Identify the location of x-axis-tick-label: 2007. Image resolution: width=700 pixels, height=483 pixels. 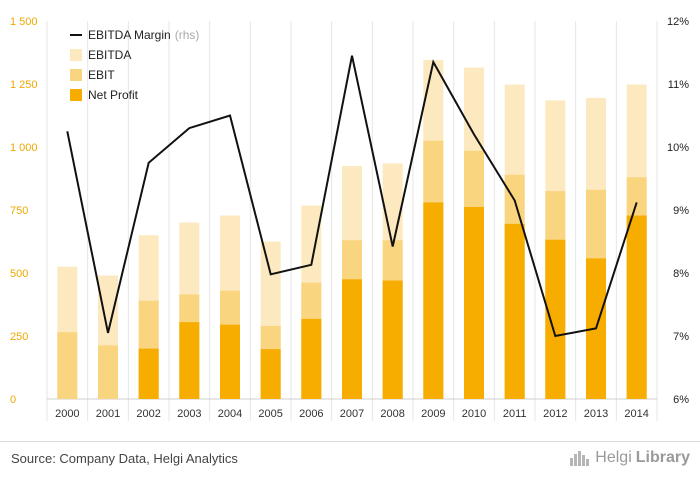
(352, 414).